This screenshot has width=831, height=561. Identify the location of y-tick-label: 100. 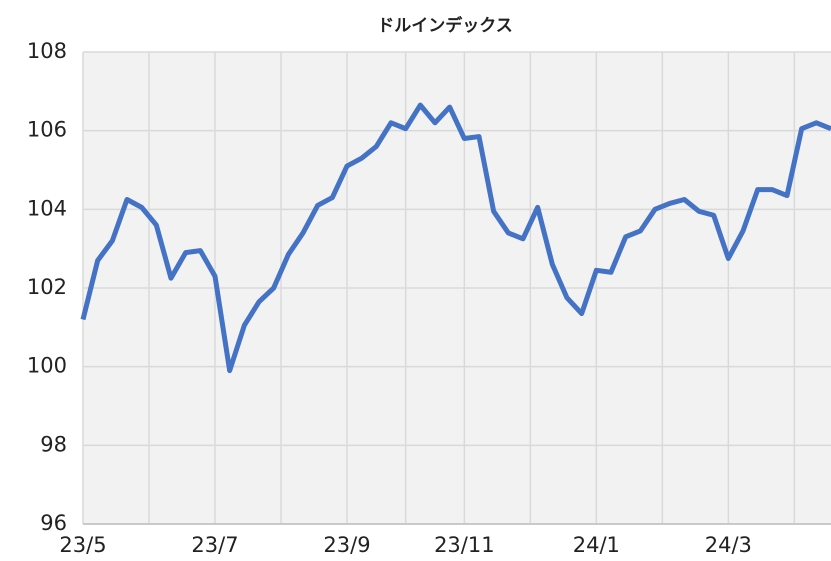
(47, 366).